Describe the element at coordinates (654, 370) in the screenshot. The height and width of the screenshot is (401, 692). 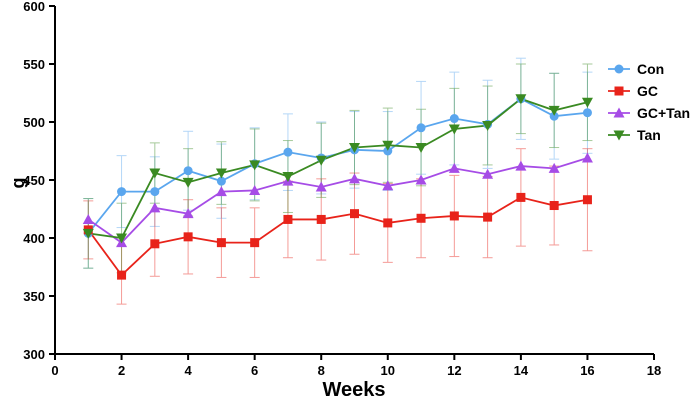
I see `x-tick-label: 18` at that location.